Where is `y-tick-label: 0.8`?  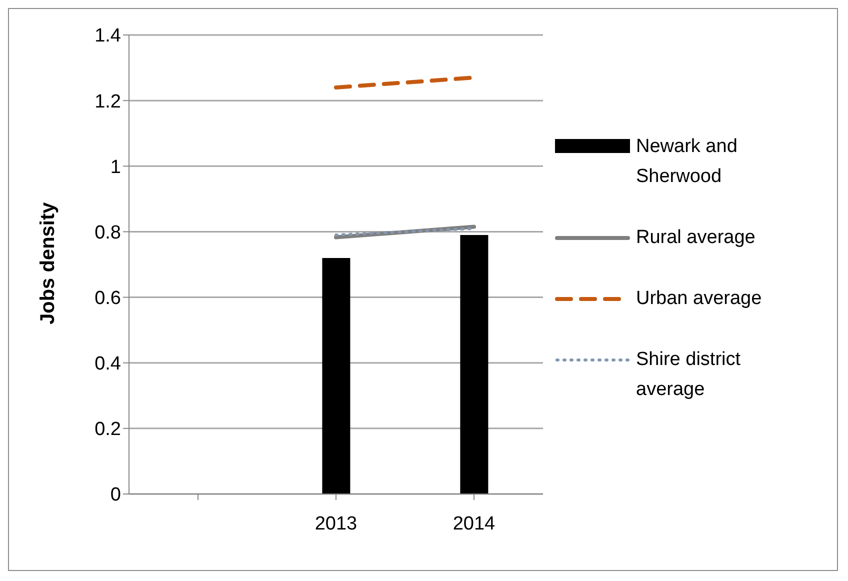 y-tick-label: 0.8 is located at coordinates (107, 233).